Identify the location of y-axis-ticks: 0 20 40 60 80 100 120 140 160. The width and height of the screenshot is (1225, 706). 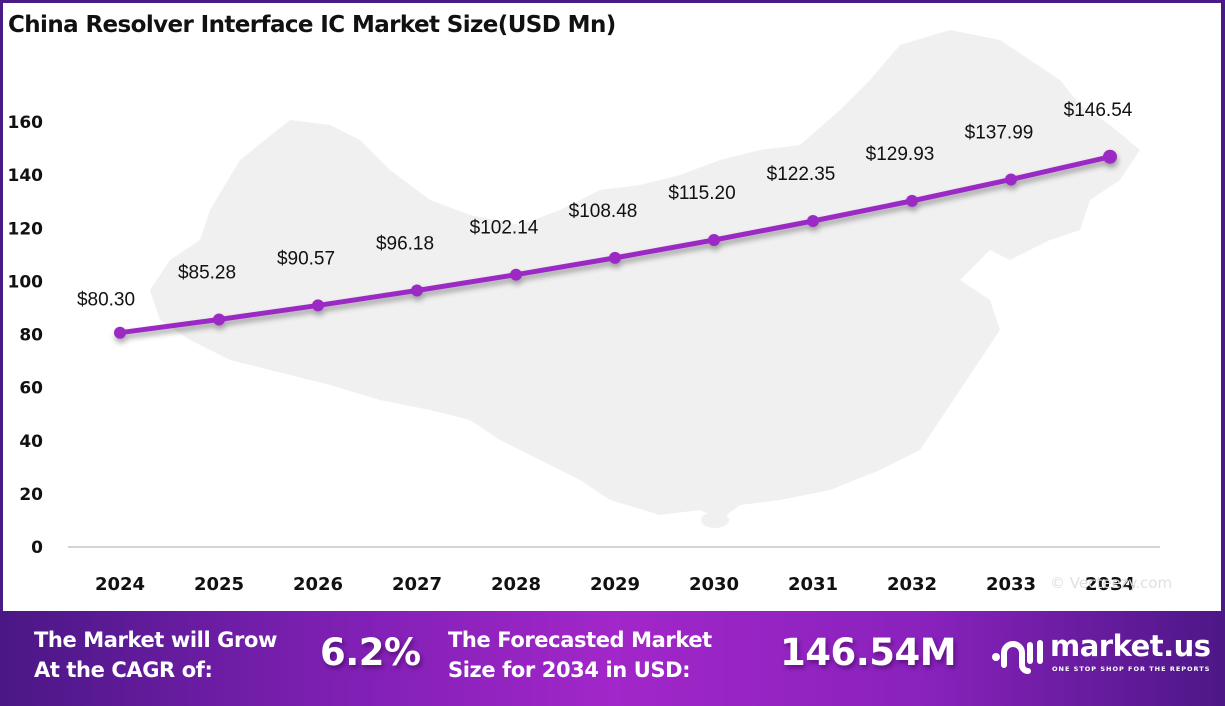
(26, 335).